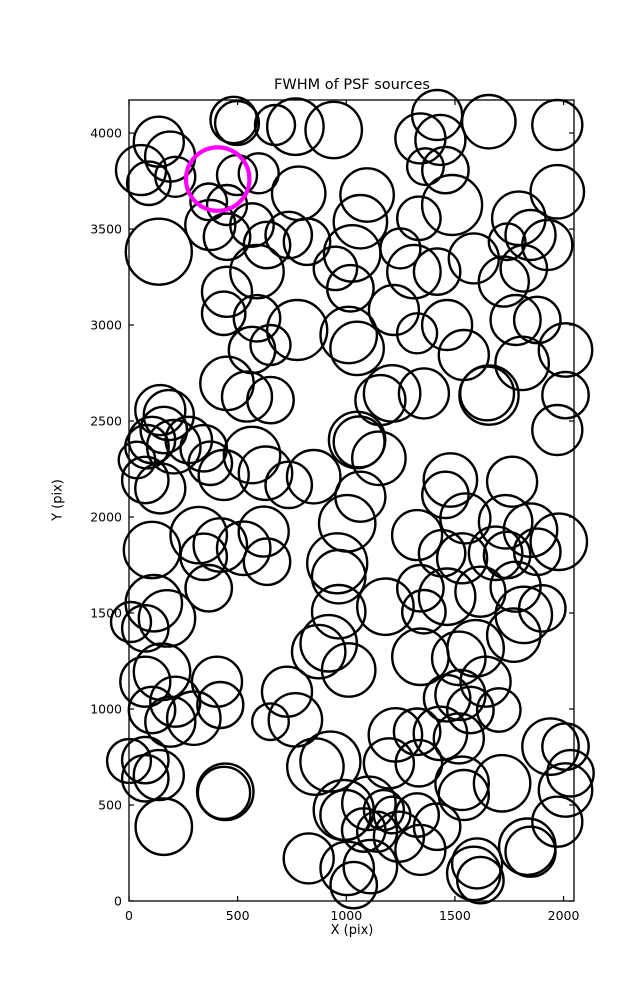 The width and height of the screenshot is (637, 1000). I want to click on x-axis-label: X (pix), so click(352, 930).